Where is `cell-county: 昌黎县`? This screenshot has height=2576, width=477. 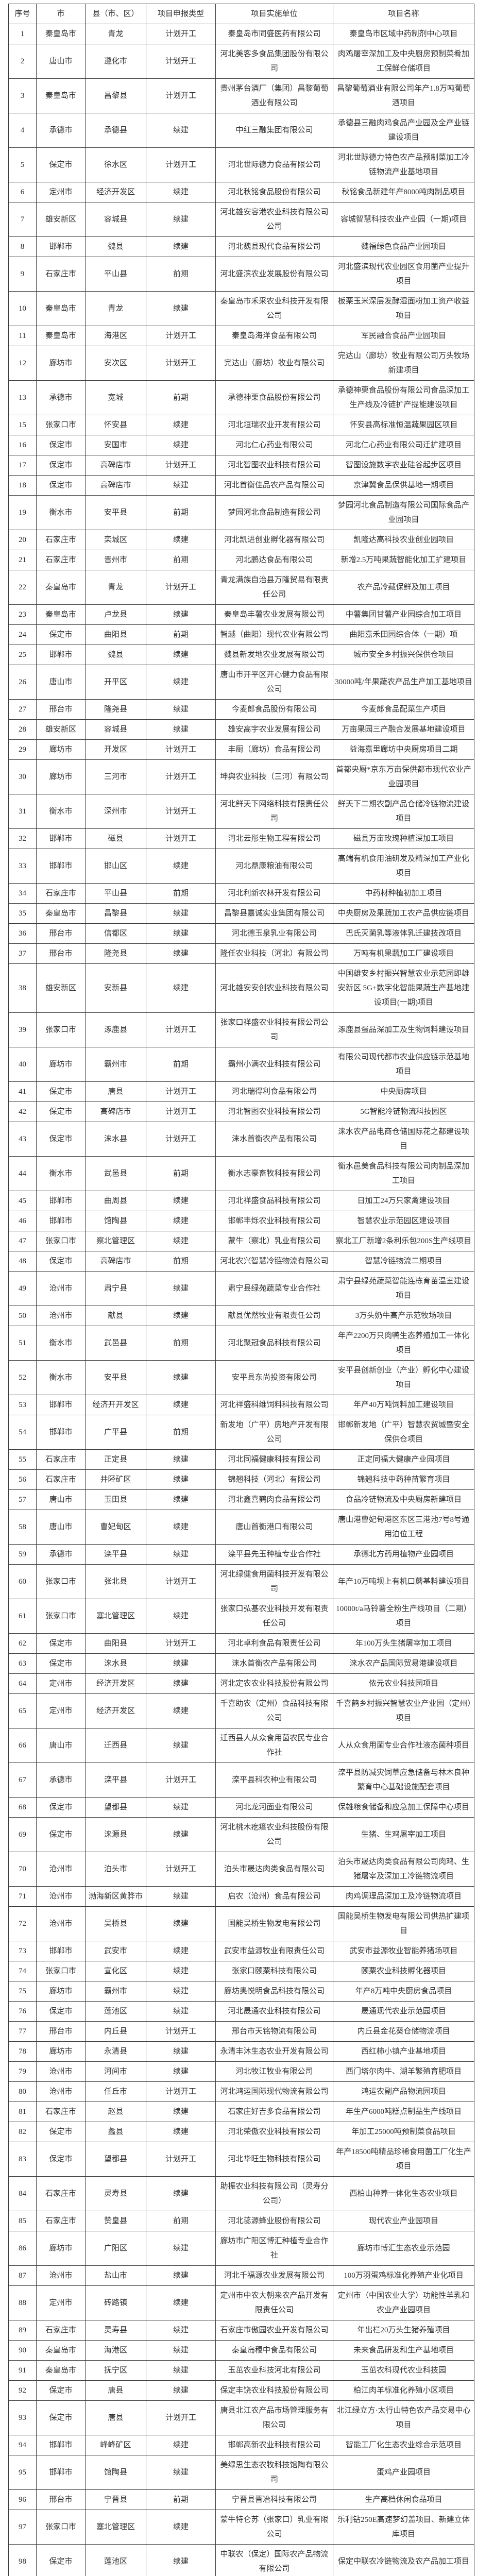 cell-county: 昌黎县 is located at coordinates (115, 913).